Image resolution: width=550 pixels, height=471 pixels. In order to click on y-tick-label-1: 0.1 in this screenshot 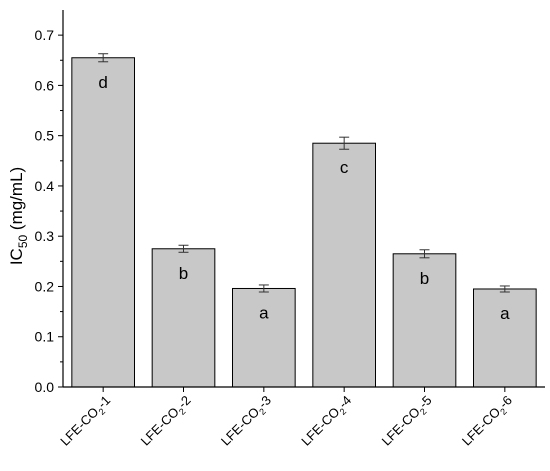, I will do `click(45, 337)`.